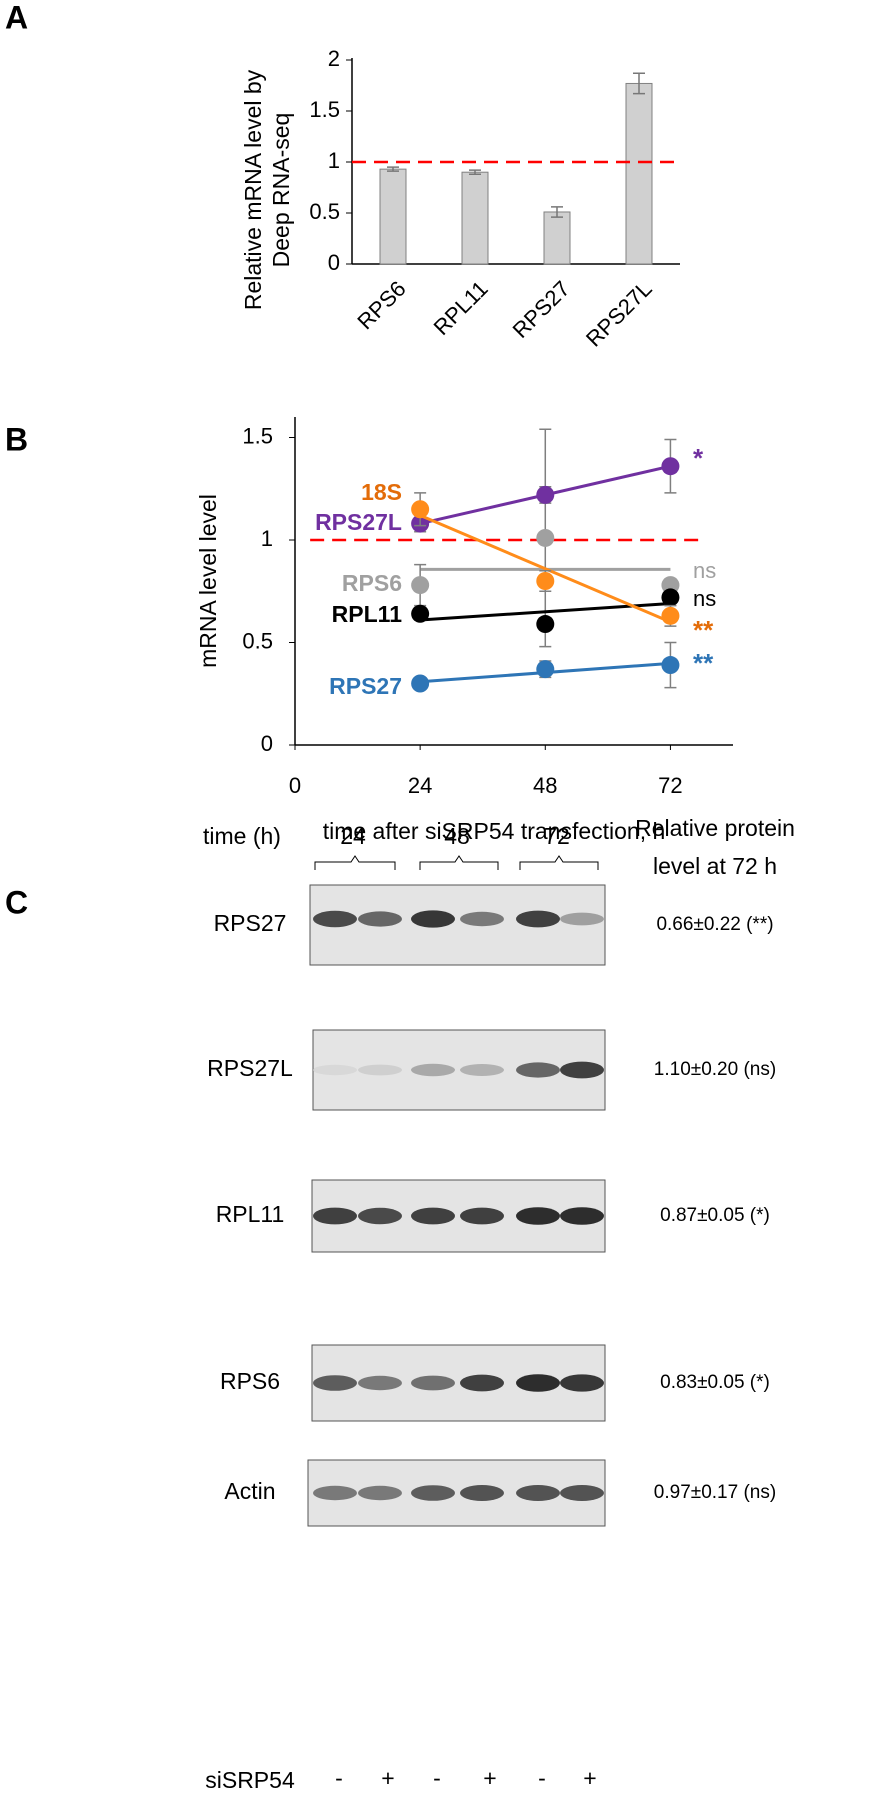 The width and height of the screenshot is (882, 1800). Describe the element at coordinates (334, 58) in the screenshot. I see `y-tick-label: 2` at that location.